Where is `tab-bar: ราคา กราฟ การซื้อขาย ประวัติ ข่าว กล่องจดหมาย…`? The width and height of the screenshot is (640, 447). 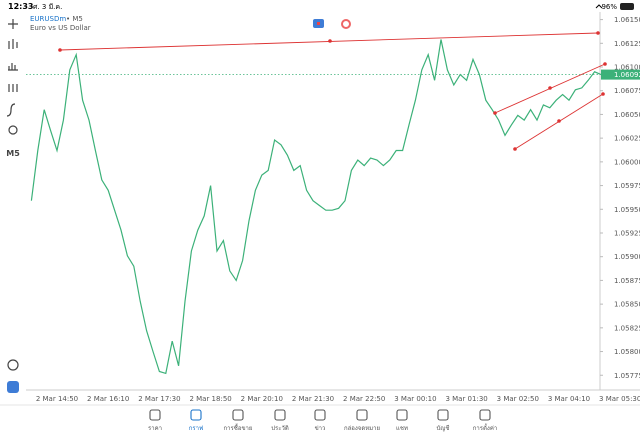 tab-bar: ราคา กราฟ การซื้อขาย ประวัติ ข่าว กล่องจดหมาย… is located at coordinates (322, 420).